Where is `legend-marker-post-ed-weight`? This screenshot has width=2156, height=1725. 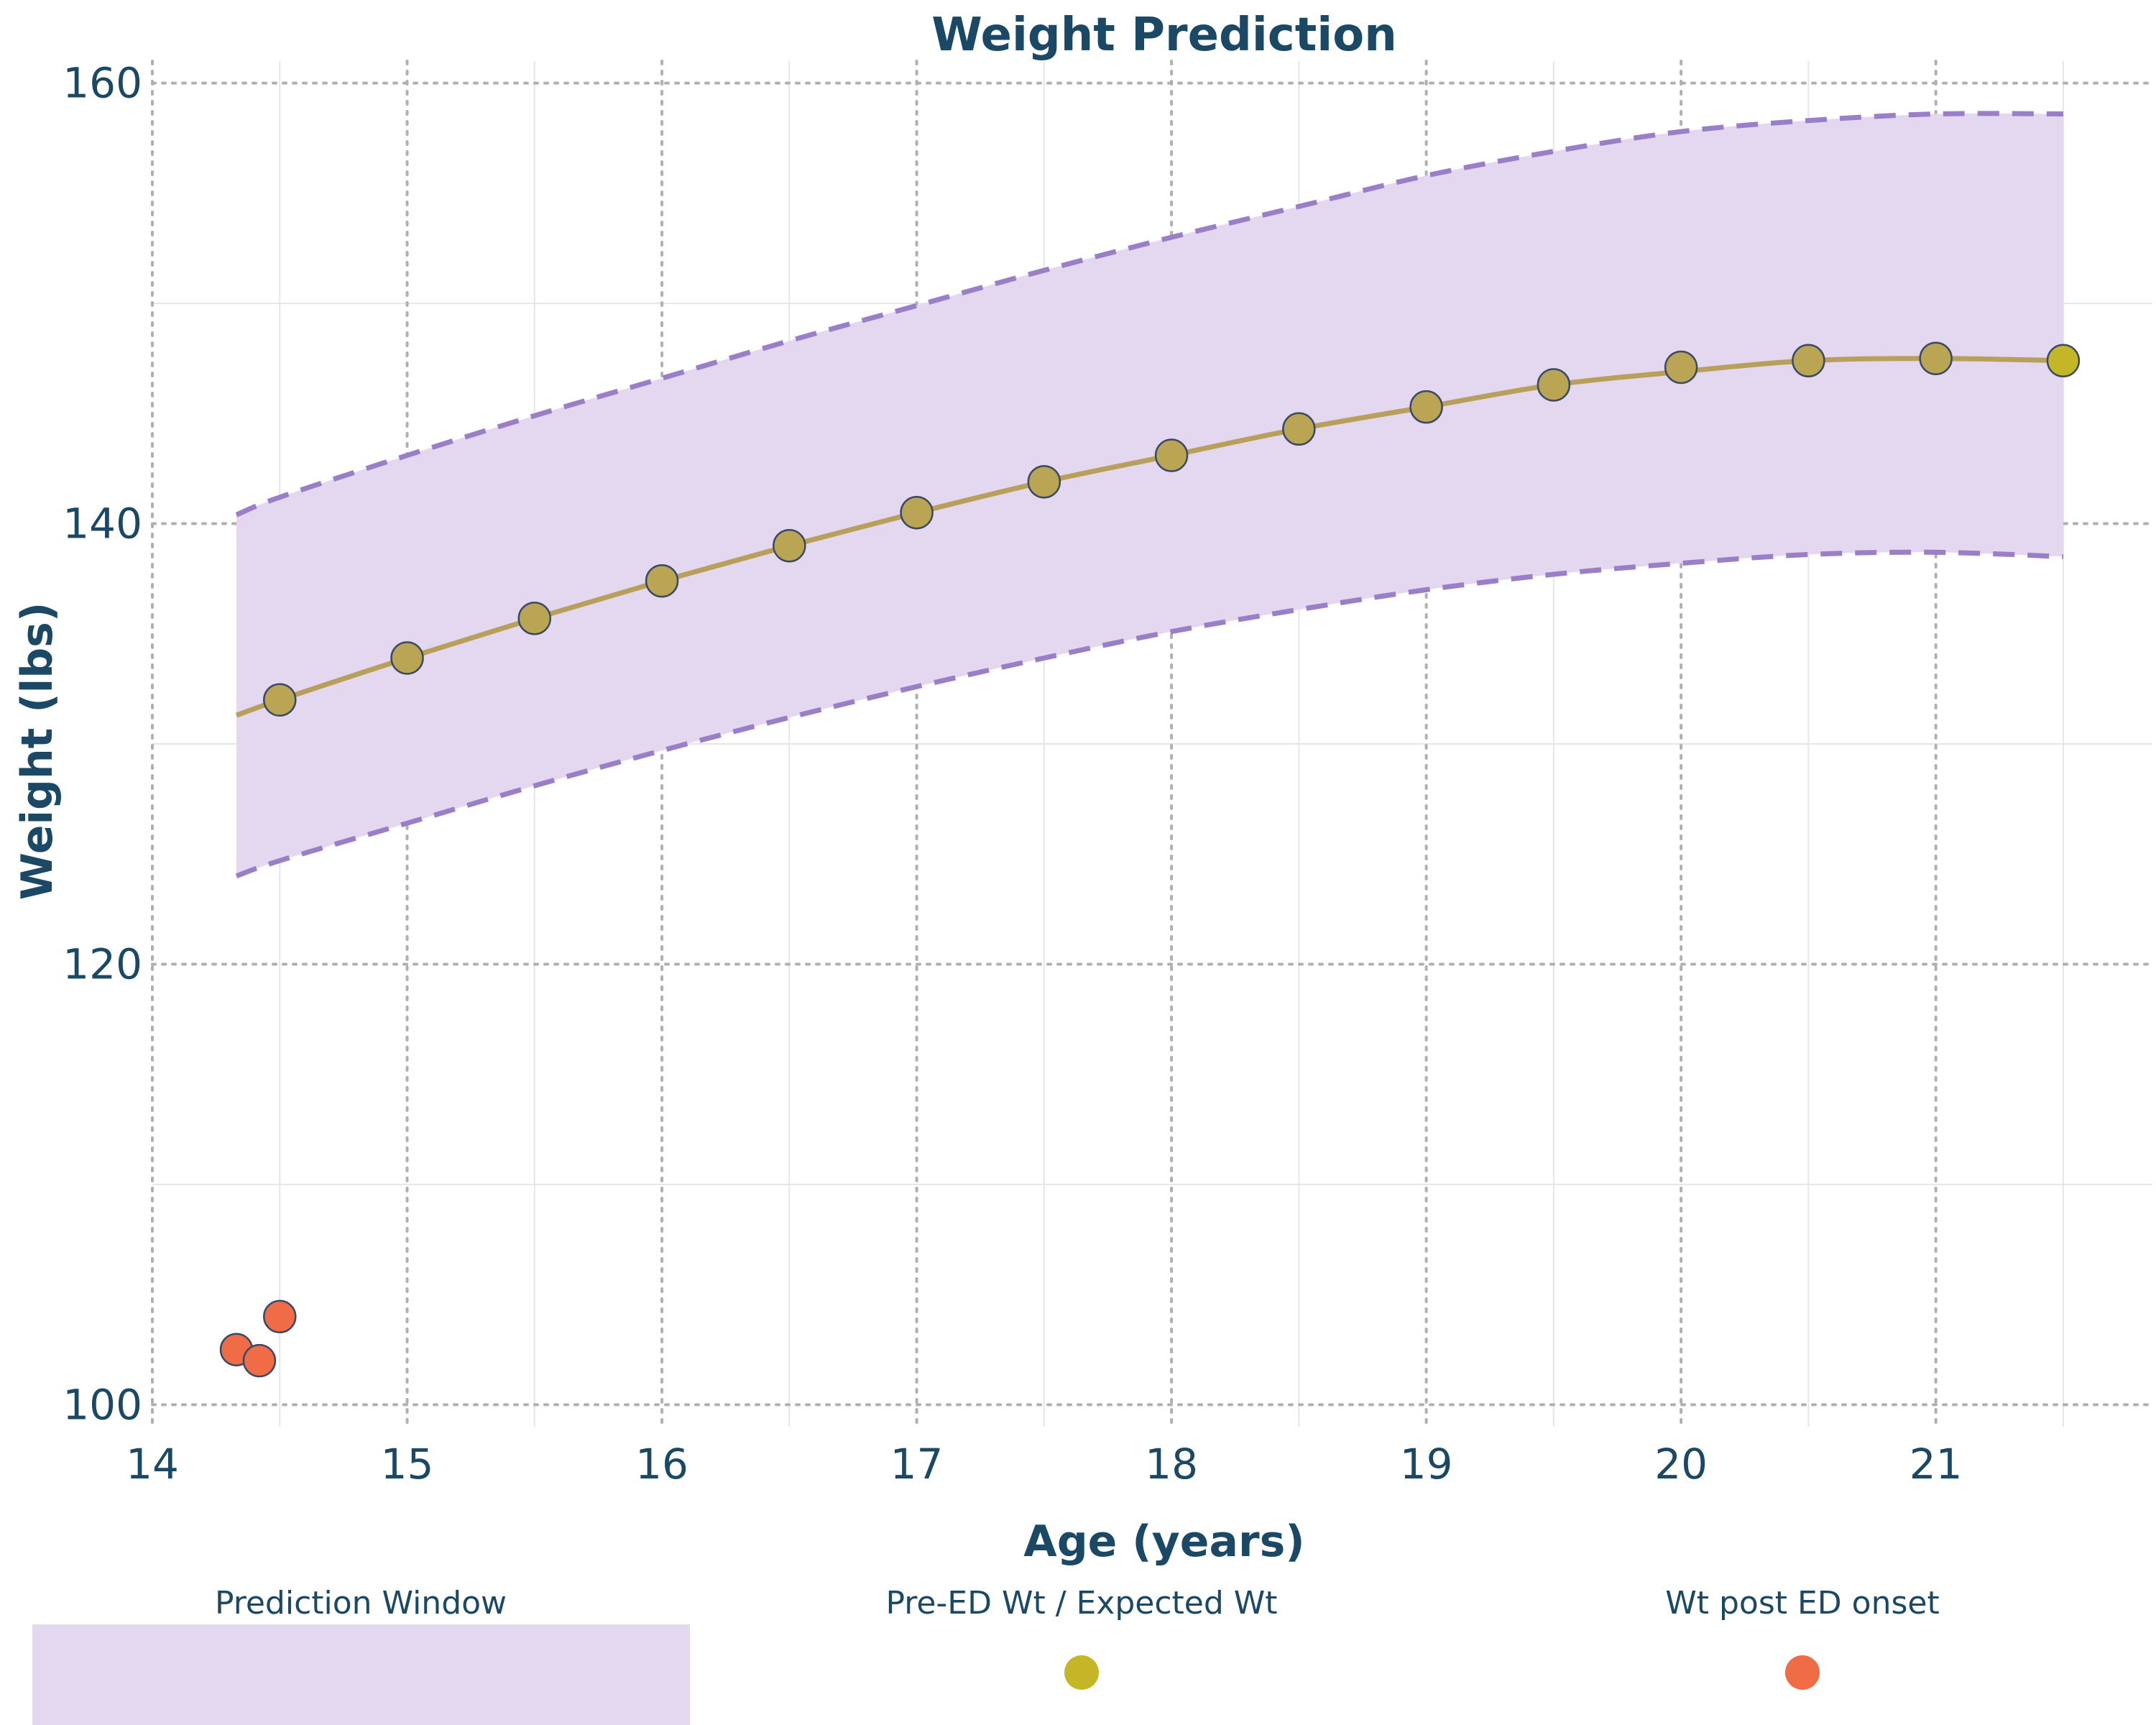 legend-marker-post-ed-weight is located at coordinates (1803, 1672).